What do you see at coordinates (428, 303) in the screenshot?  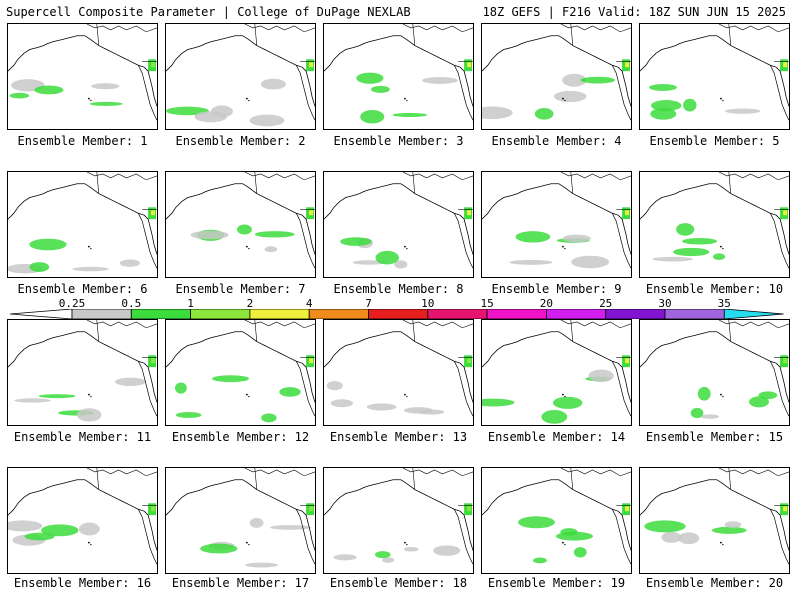 I see `colorbar-tick-label: 10` at bounding box center [428, 303].